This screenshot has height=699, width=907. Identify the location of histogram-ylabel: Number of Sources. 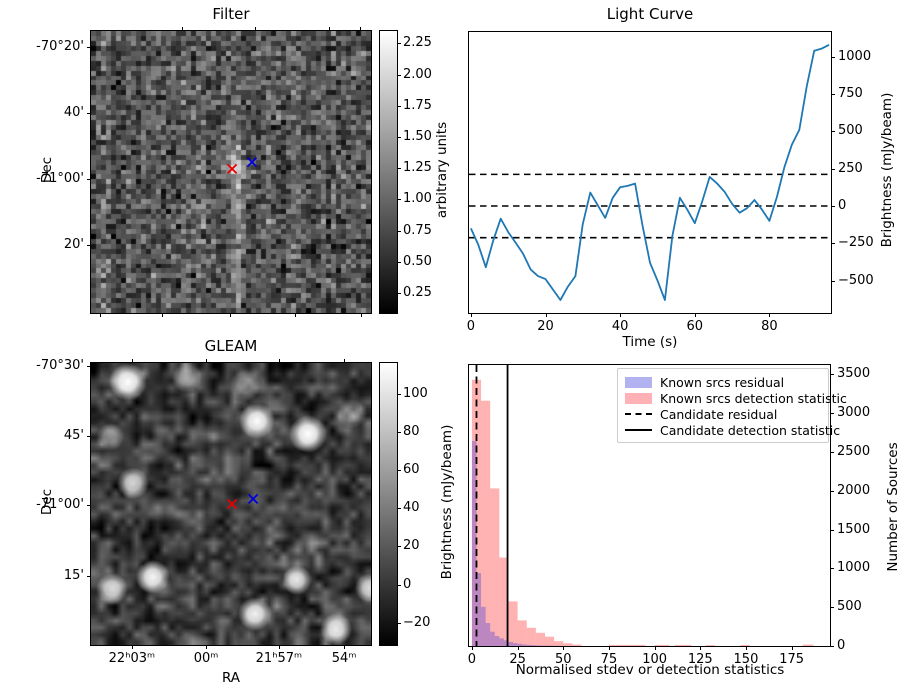
(893, 507).